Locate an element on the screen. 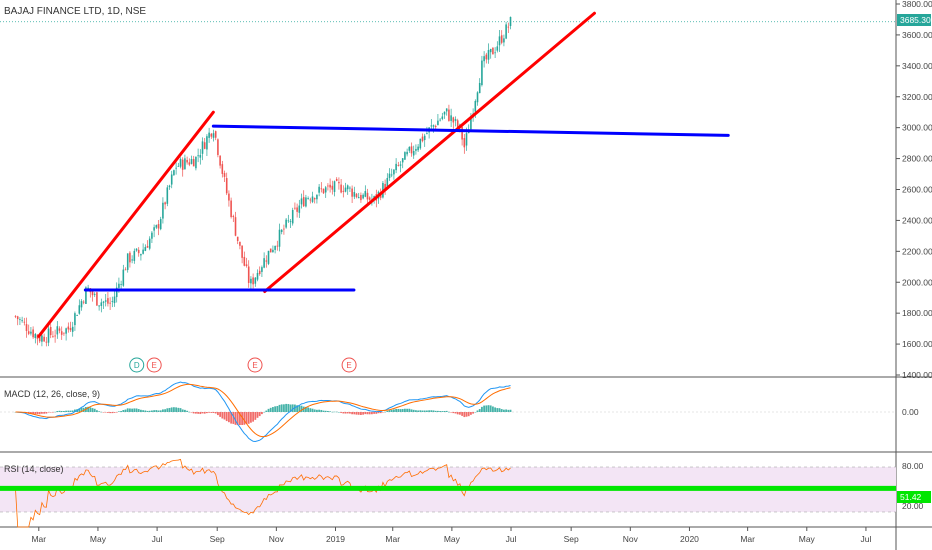  x-tick-label: 2019 is located at coordinates (335, 539).